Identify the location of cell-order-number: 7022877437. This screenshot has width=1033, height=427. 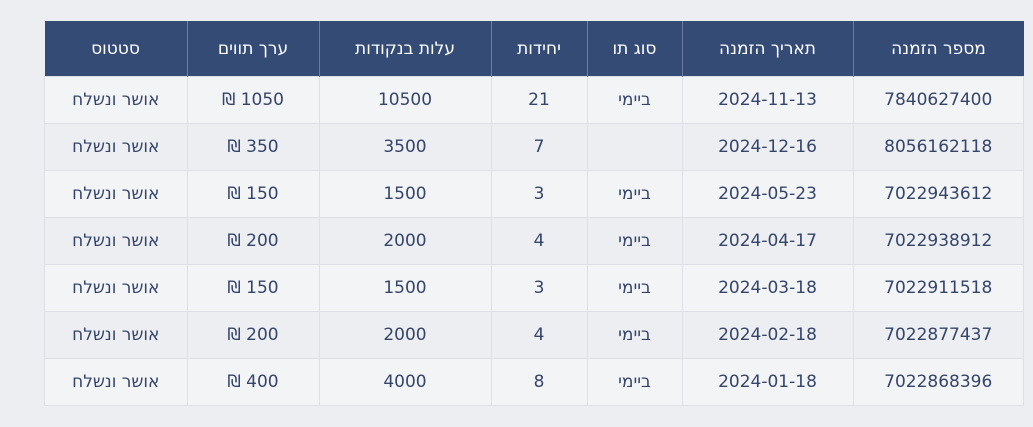
(938, 335).